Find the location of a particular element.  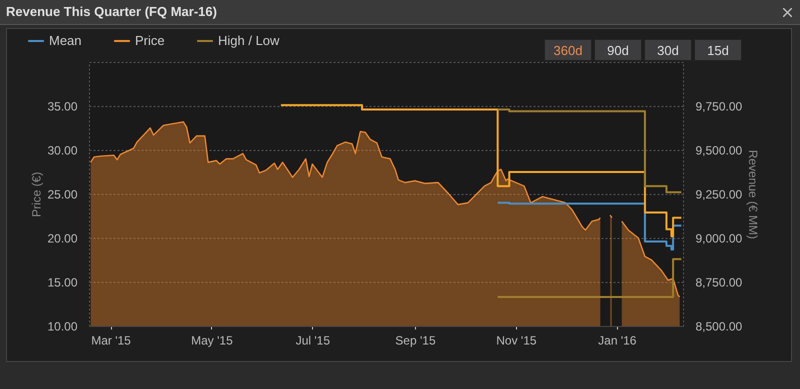

y-tick-label: 10.00 is located at coordinates (62, 327).